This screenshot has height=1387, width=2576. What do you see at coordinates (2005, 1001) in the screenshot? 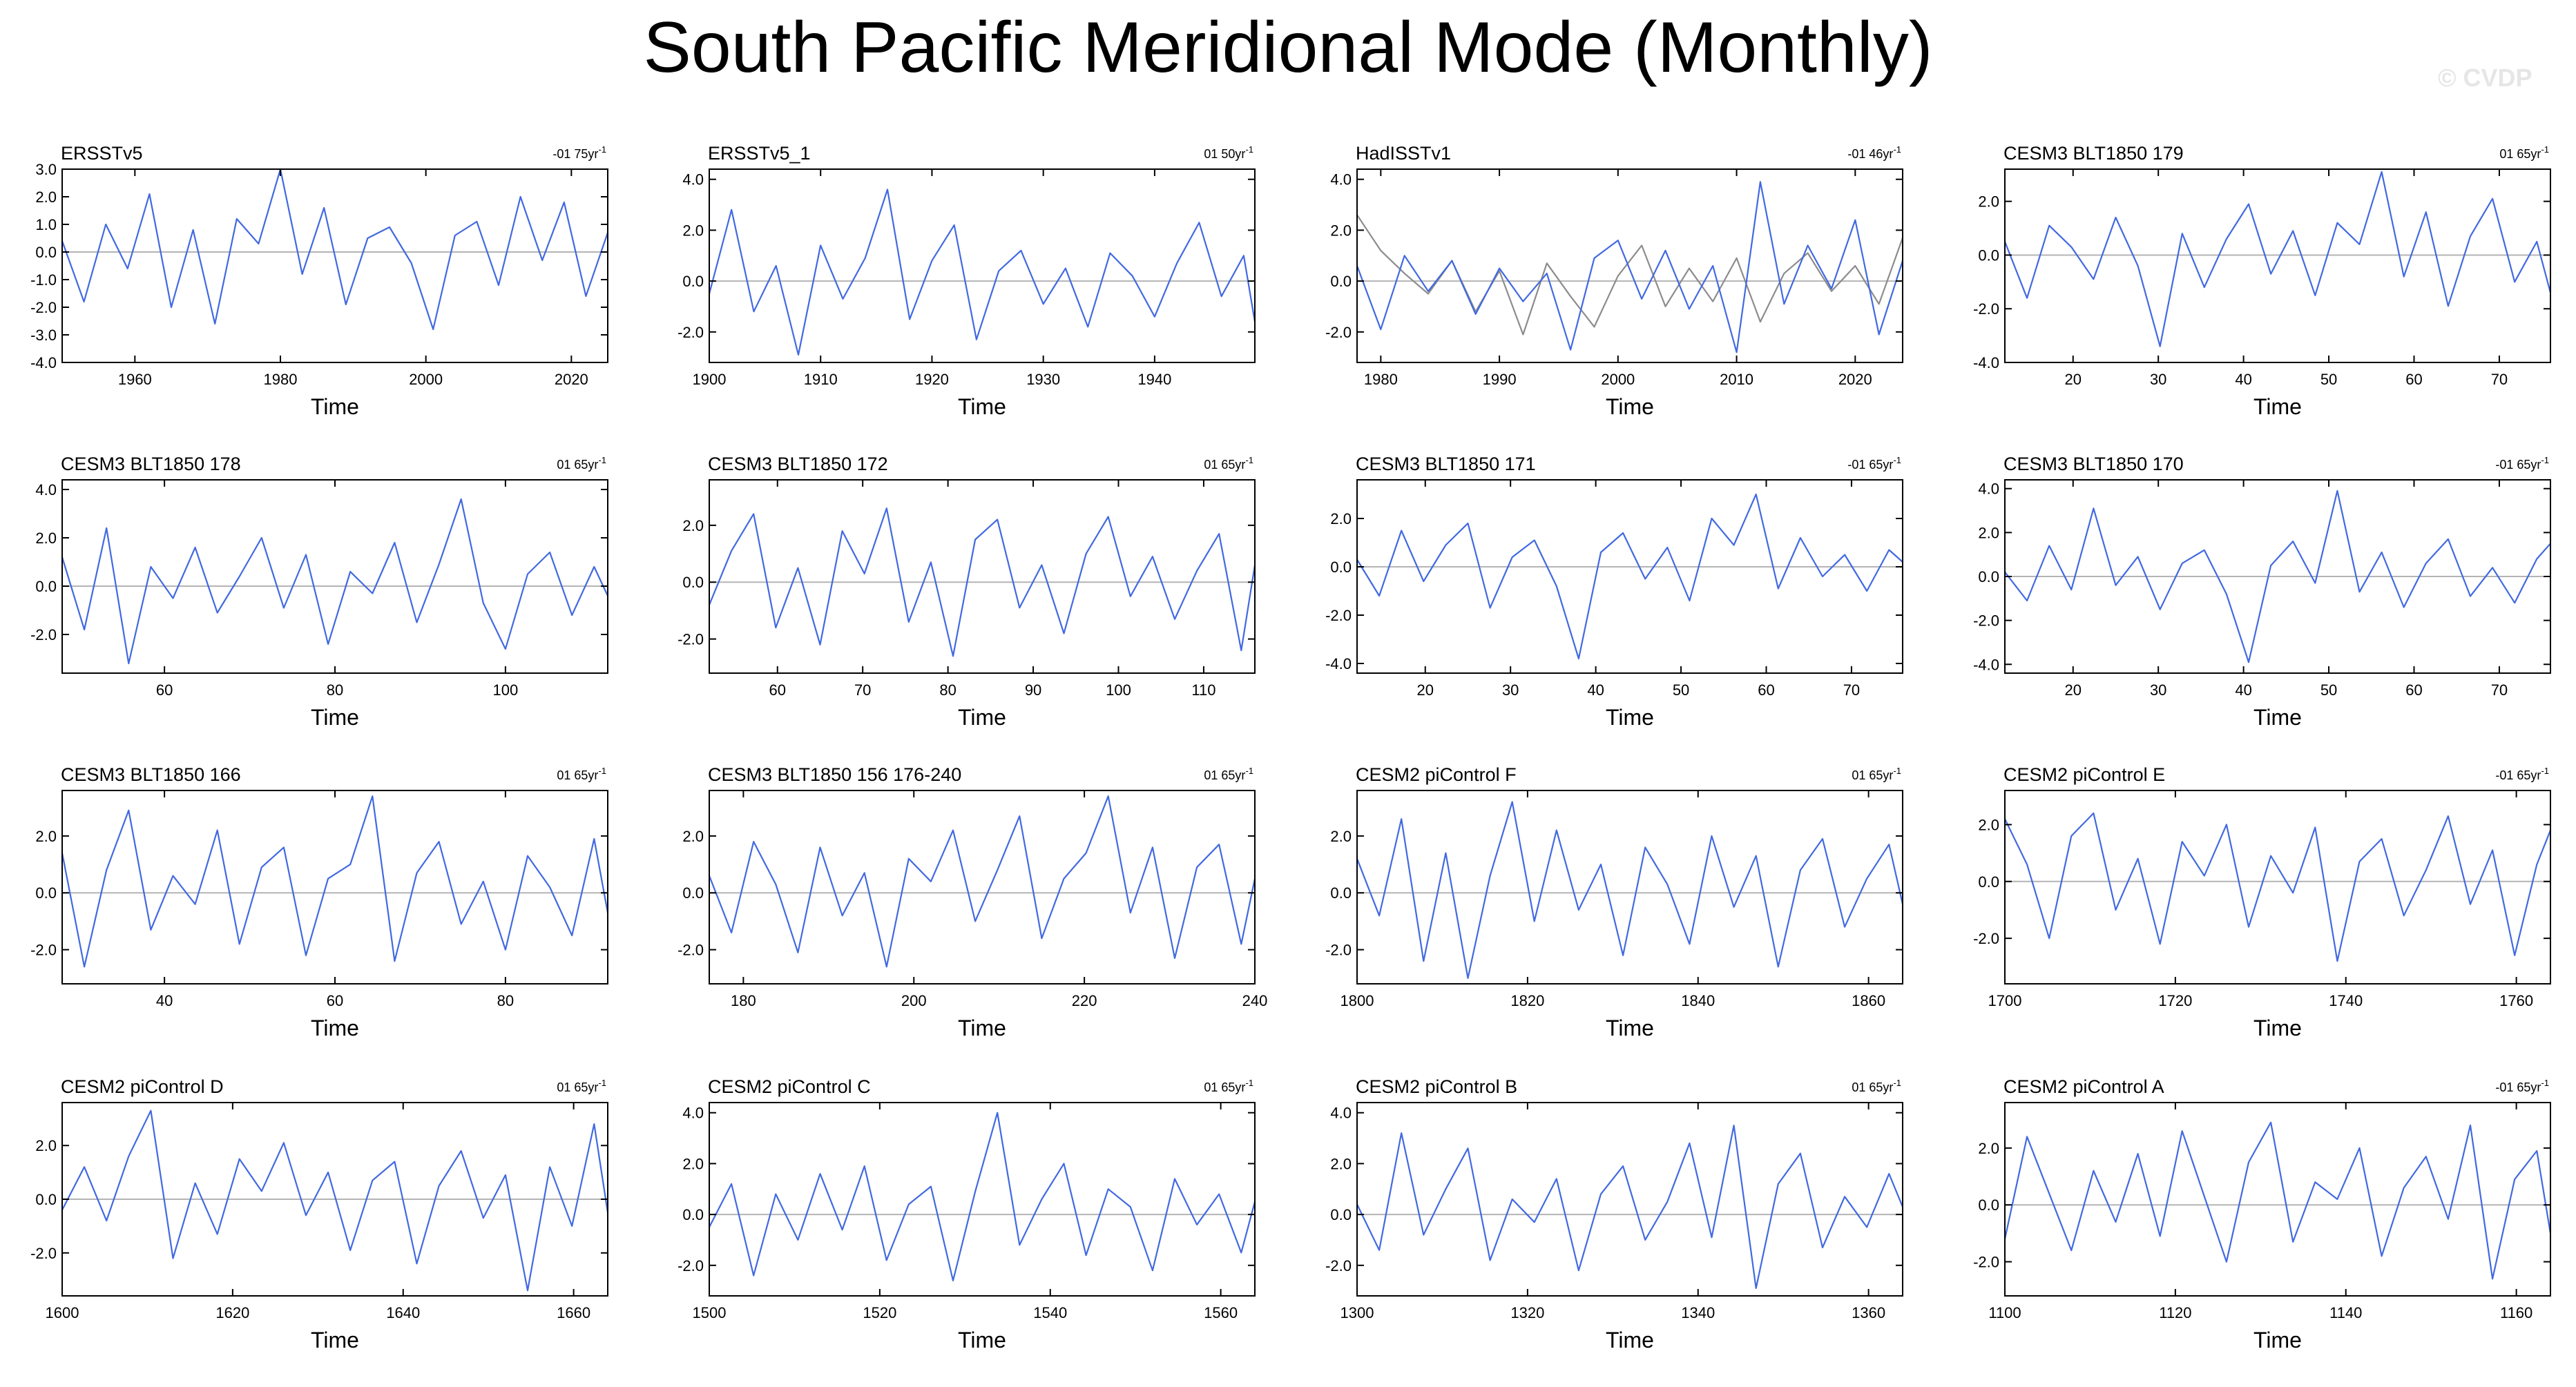
I see `x-tick-label: 1700` at bounding box center [2005, 1001].